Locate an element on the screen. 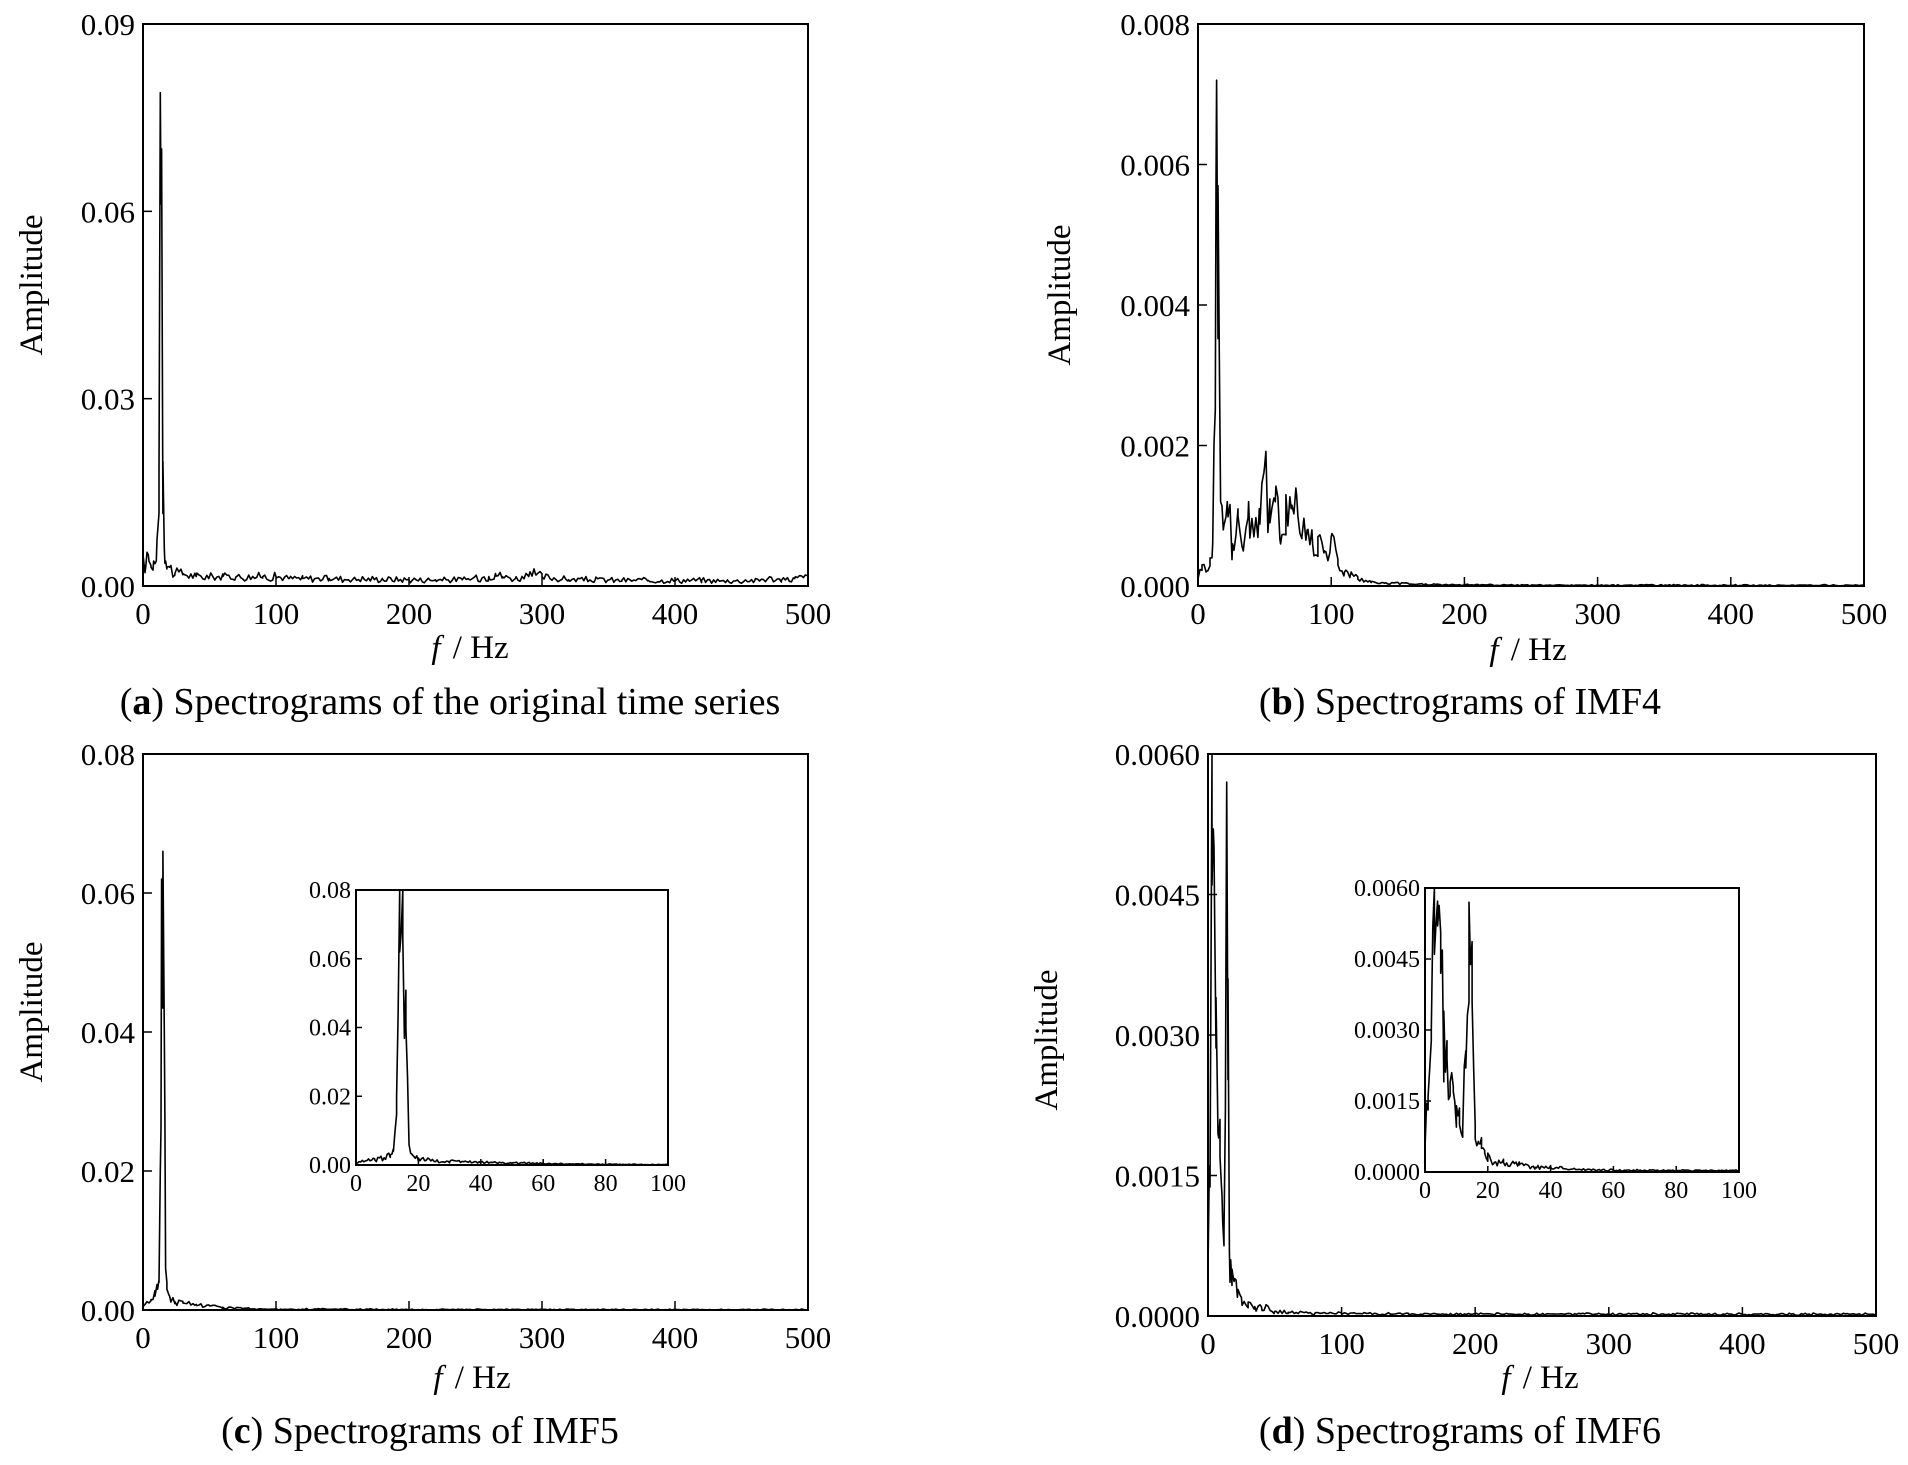 This screenshot has height=1465, width=1908. x-tick-label-a: 200 is located at coordinates (409, 613).